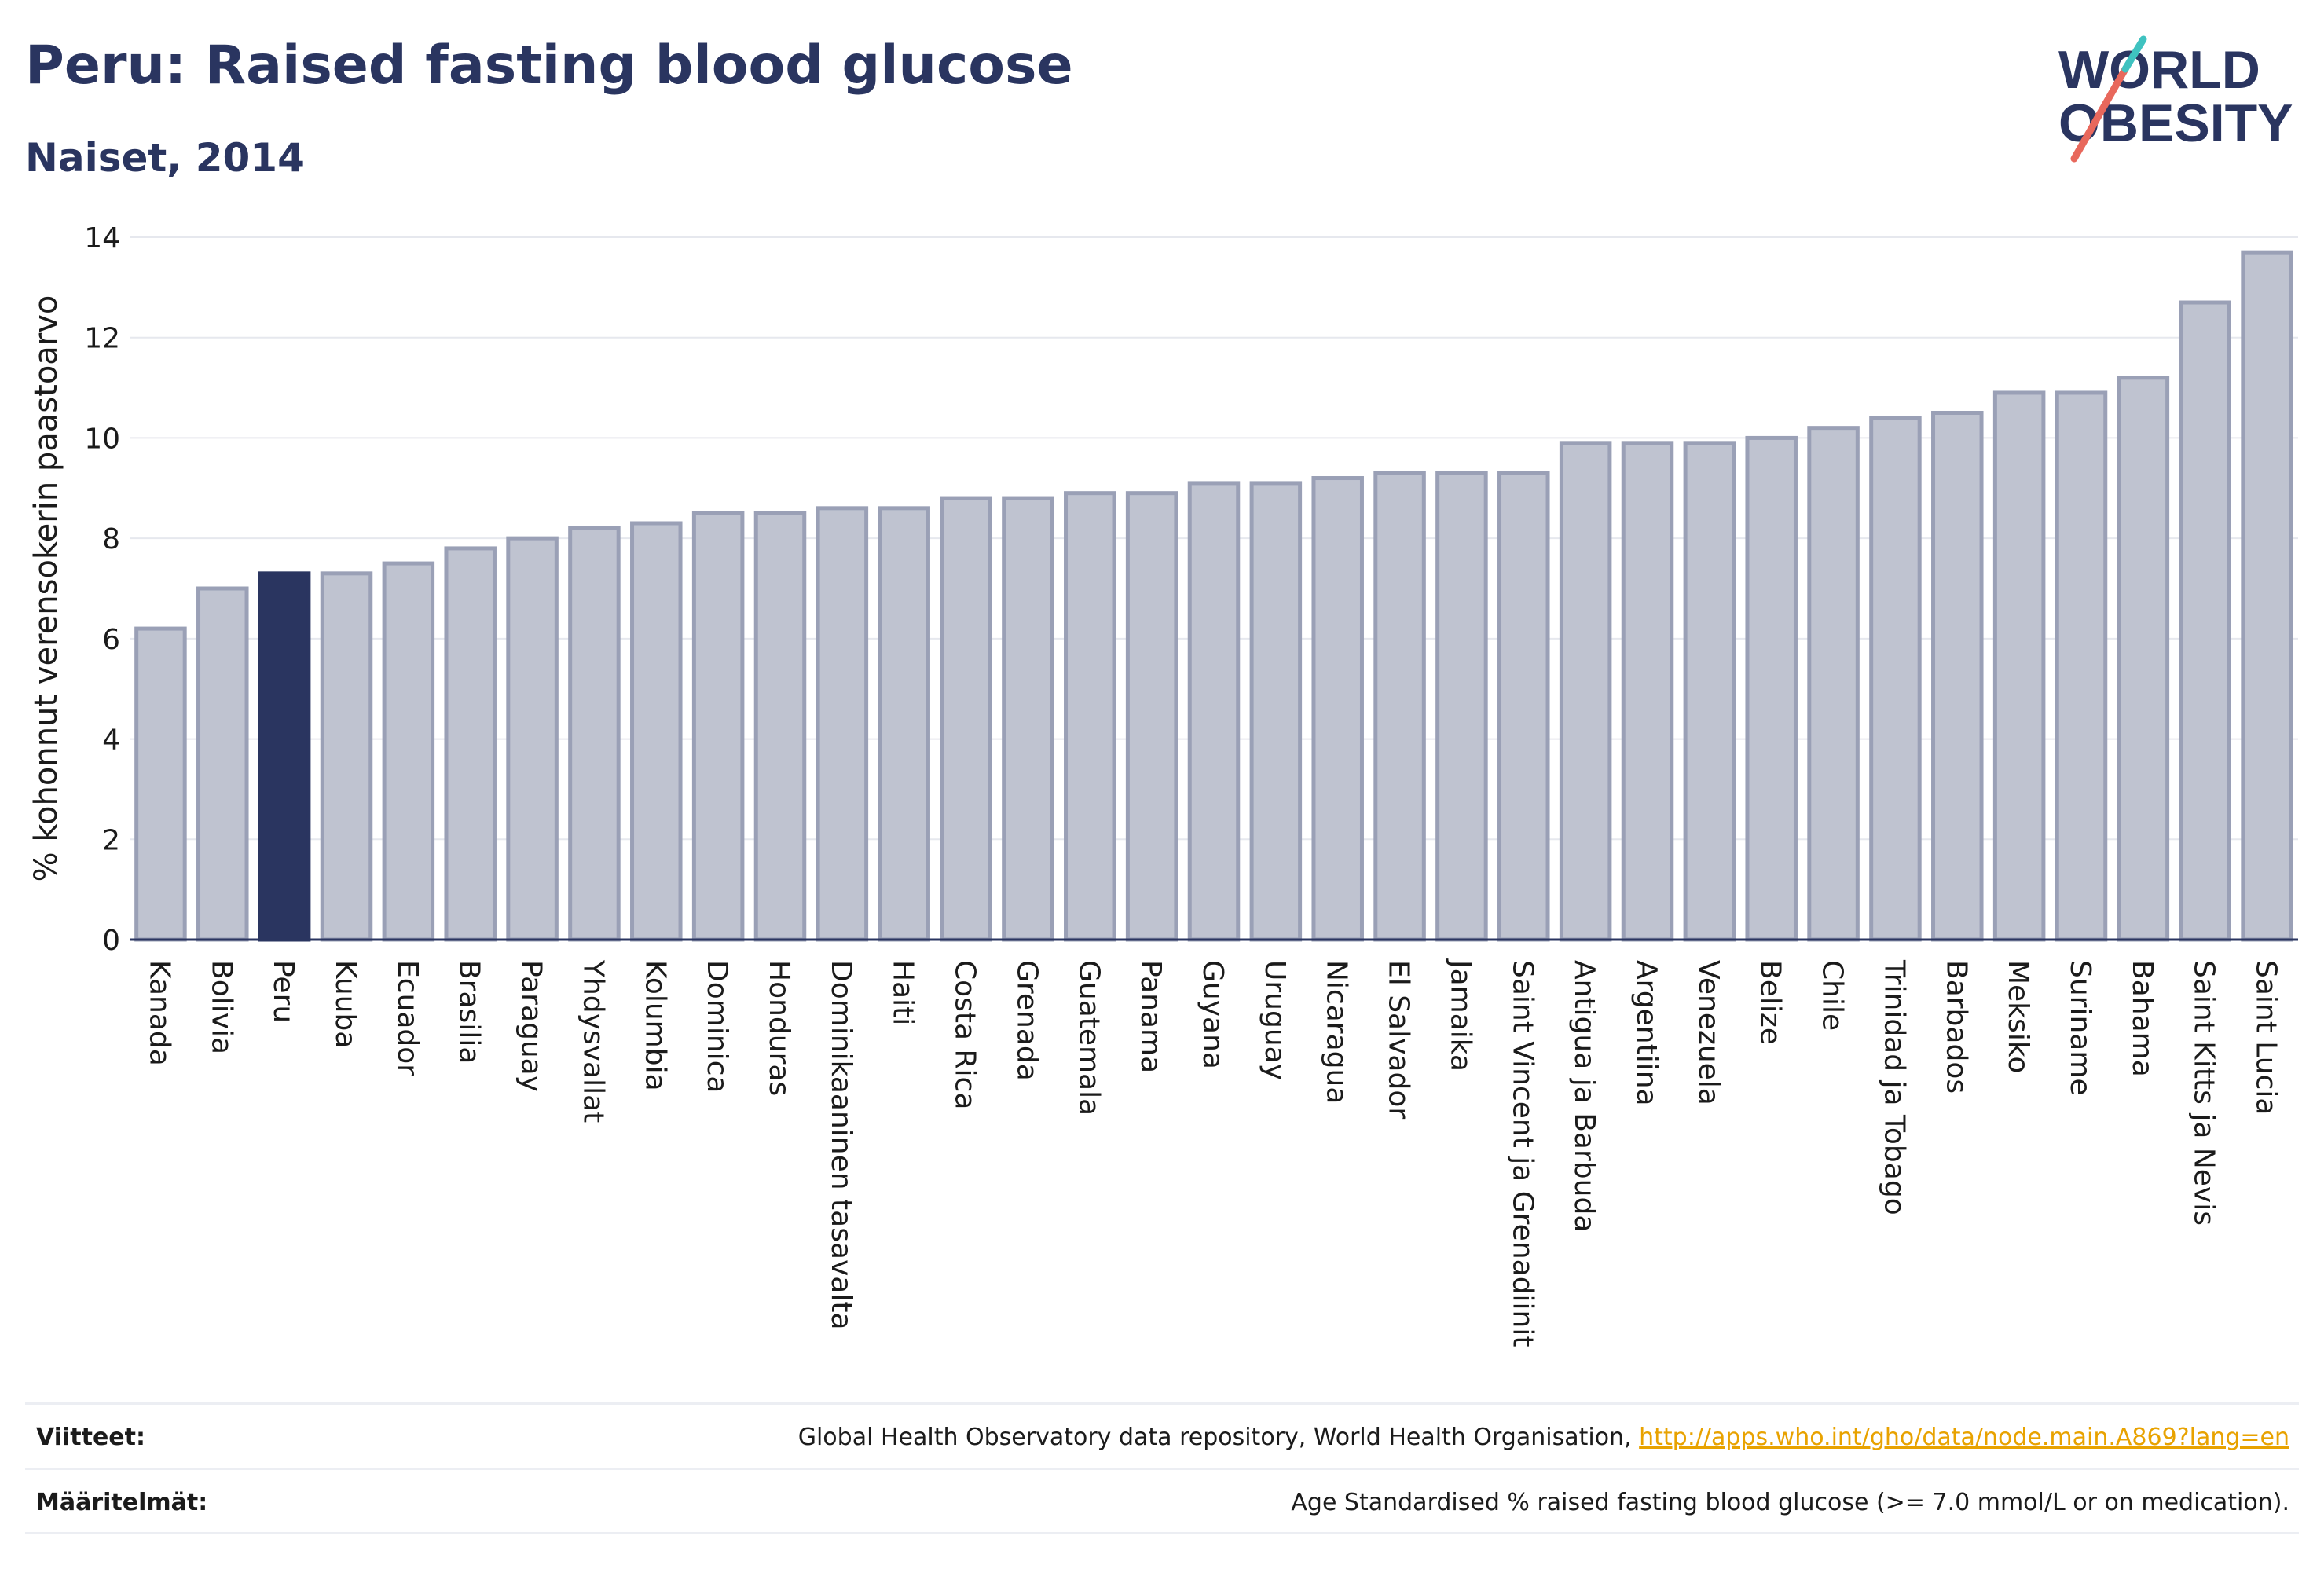 Image resolution: width=2324 pixels, height=1576 pixels. Describe the element at coordinates (841, 1145) in the screenshot. I see `x-tick-label: Dominikaaninen tasavalta` at that location.